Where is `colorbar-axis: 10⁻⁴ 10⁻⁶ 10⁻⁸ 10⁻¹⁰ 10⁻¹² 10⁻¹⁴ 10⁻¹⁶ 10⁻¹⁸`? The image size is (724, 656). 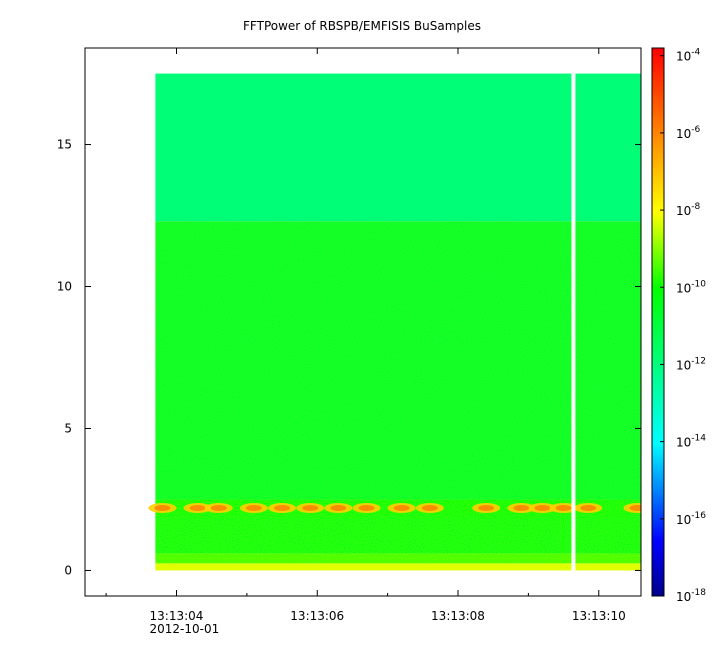 colorbar-axis: 10⁻⁴ 10⁻⁶ 10⁻⁸ 10⁻¹⁰ 10⁻¹² 10⁻¹⁴ 10⁻¹⁶ 10⁻¹⁸ is located at coordinates (683, 326).